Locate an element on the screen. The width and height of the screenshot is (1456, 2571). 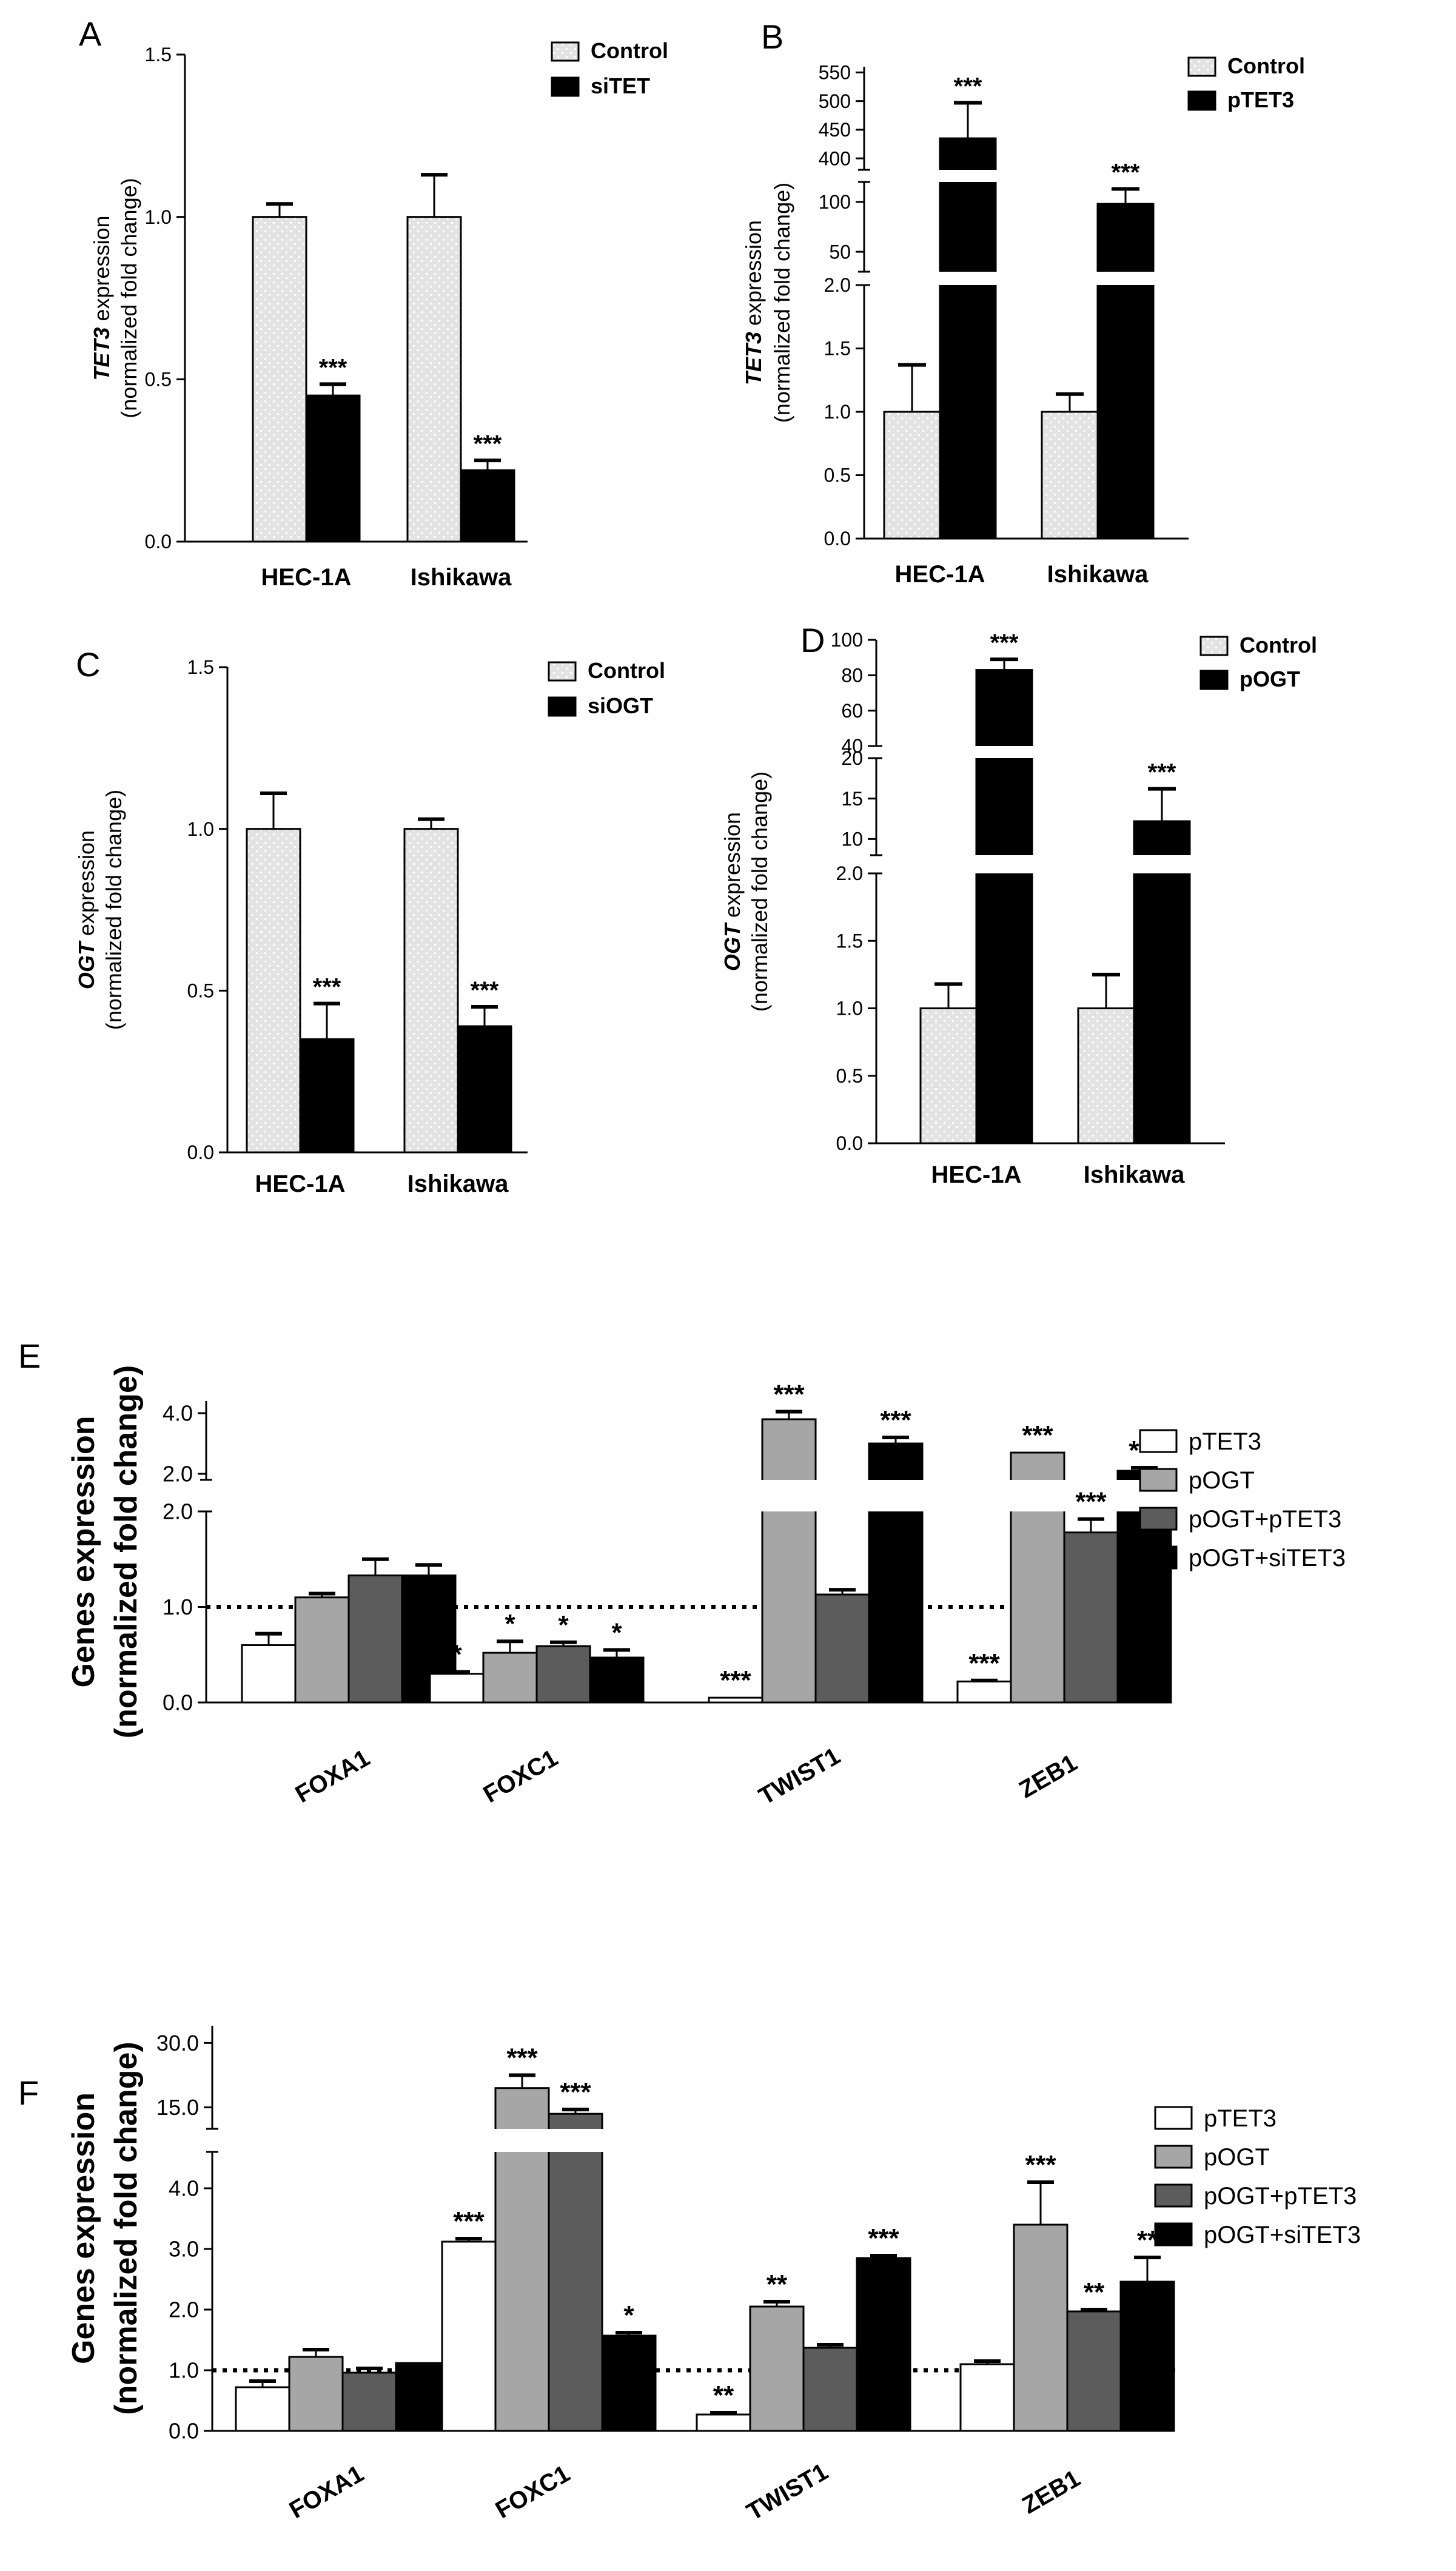
panel-label: D is located at coordinates (812, 640).